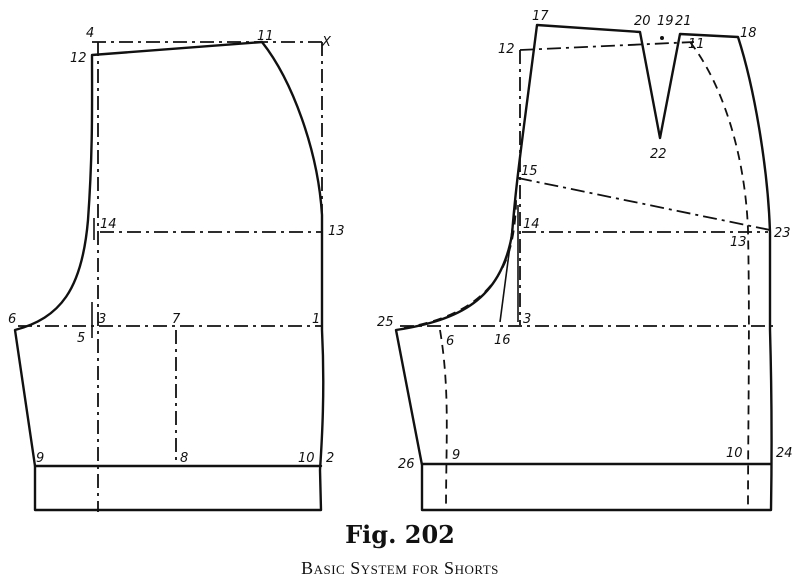 This screenshot has height=586, width=800. What do you see at coordinates (658, 154) in the screenshot?
I see `back-label-22: 22` at bounding box center [658, 154].